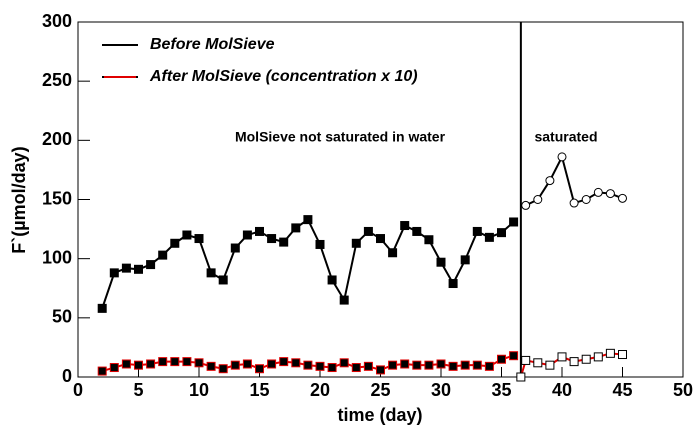 The height and width of the screenshot is (435, 694). I want to click on x-tick-label: 10, so click(199, 390).